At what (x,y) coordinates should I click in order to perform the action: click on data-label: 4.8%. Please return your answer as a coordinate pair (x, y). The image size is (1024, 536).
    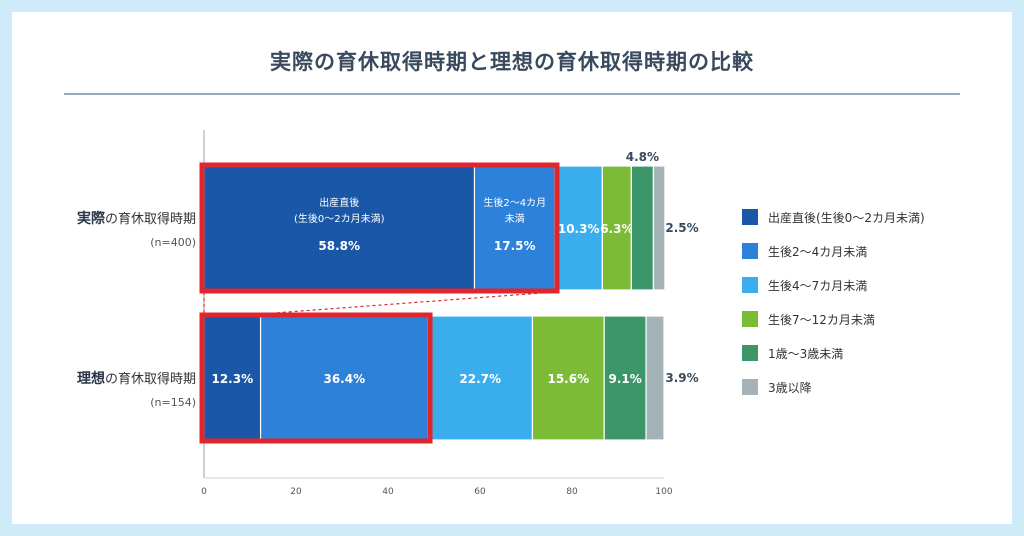
    Looking at the image, I should click on (642, 157).